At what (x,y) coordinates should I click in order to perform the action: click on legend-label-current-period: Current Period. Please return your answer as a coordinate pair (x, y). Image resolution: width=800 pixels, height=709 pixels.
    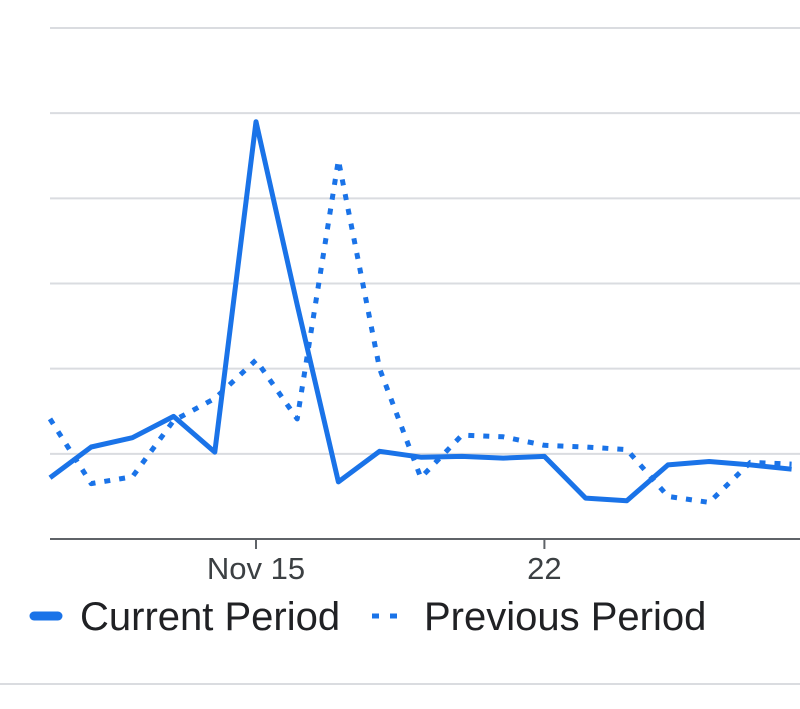
    Looking at the image, I should click on (210, 617).